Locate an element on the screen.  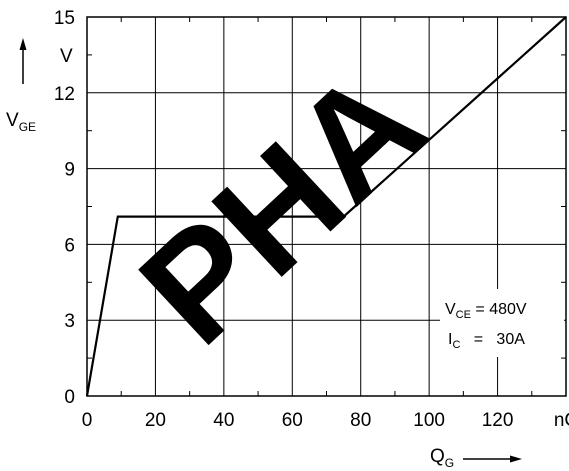
x-axis-title: QG is located at coordinates (442, 458).